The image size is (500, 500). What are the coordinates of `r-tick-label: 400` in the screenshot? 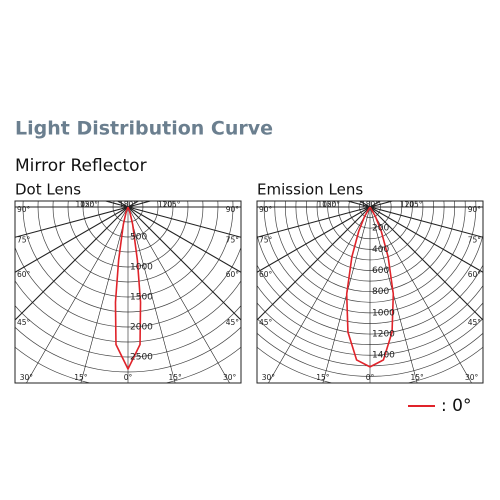 It's located at (380, 250).